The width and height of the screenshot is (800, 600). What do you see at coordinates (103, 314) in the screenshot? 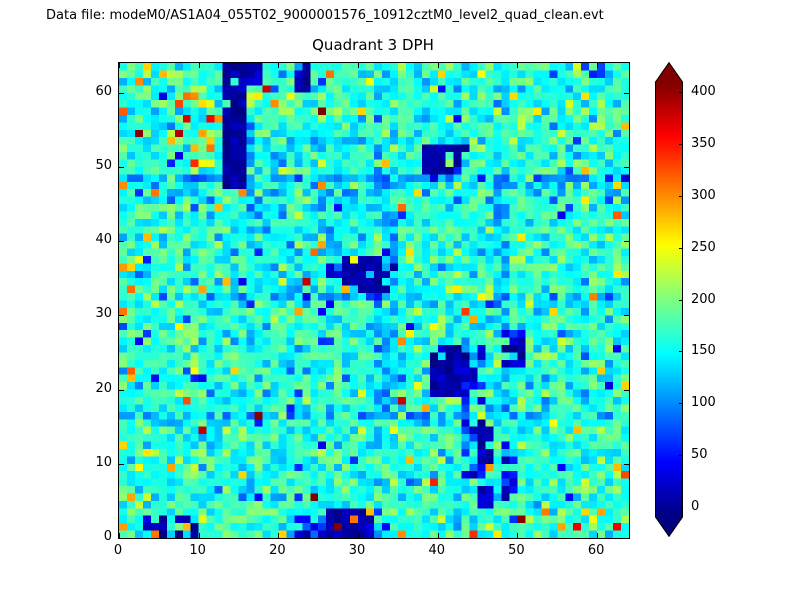
I see `y-tick-label: 30` at bounding box center [103, 314].